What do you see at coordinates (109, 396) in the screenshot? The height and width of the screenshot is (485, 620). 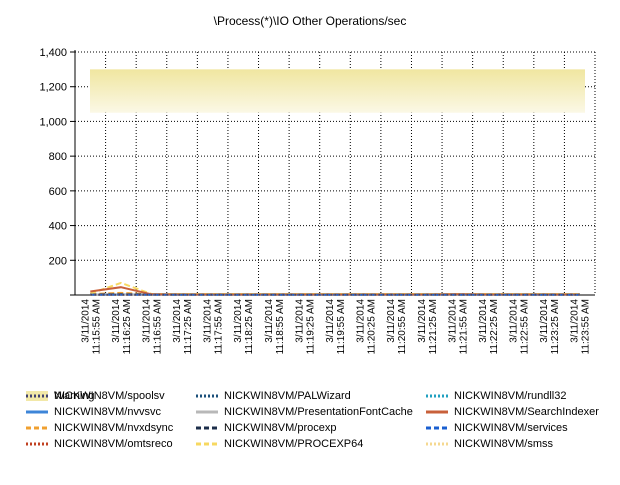 I see `legend-label: NICKWIN8VM/spoolsv` at bounding box center [109, 396].